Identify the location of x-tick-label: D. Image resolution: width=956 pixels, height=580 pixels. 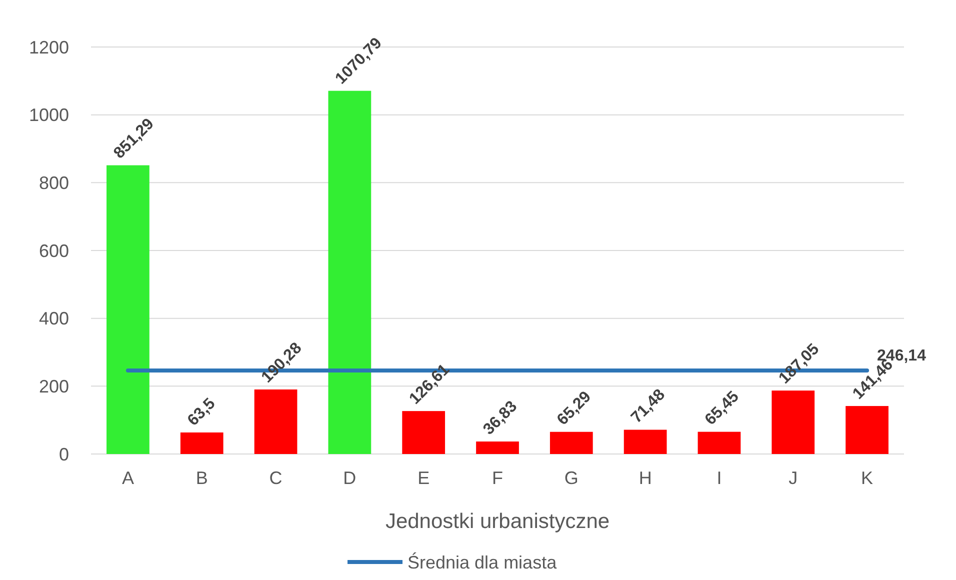
(349, 478).